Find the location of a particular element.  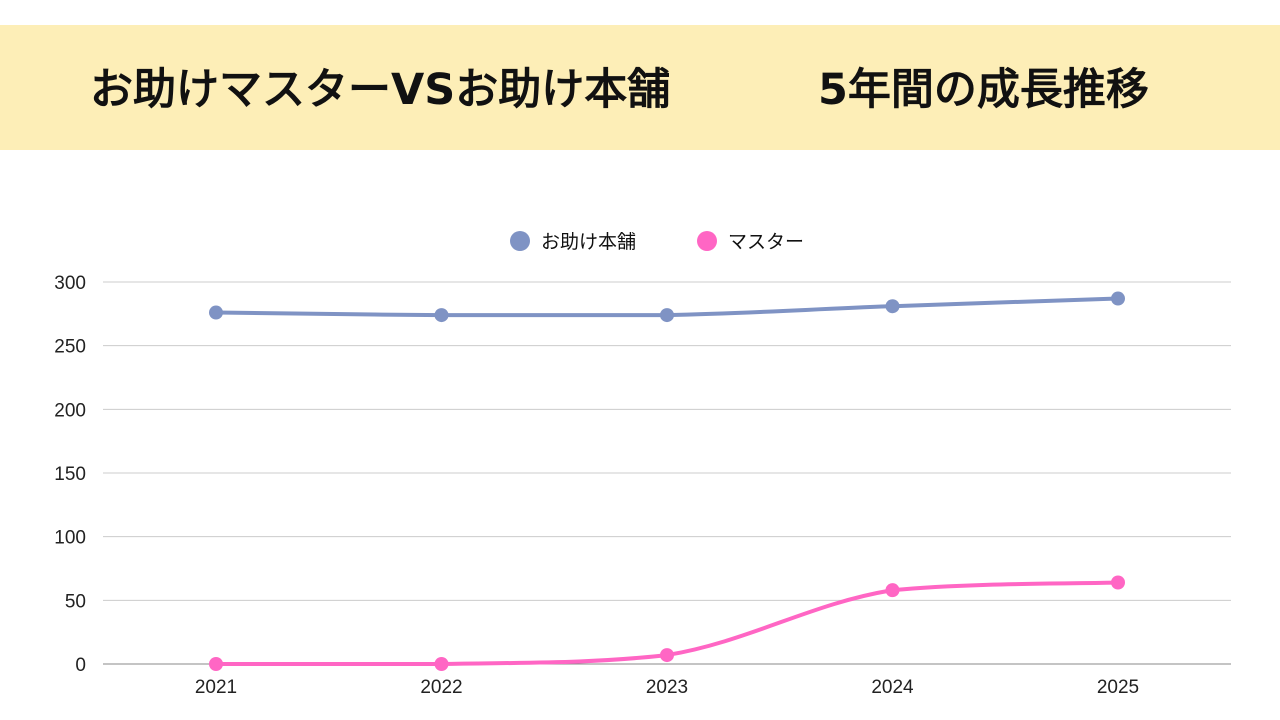

y-tick-label: 50 is located at coordinates (75, 601).